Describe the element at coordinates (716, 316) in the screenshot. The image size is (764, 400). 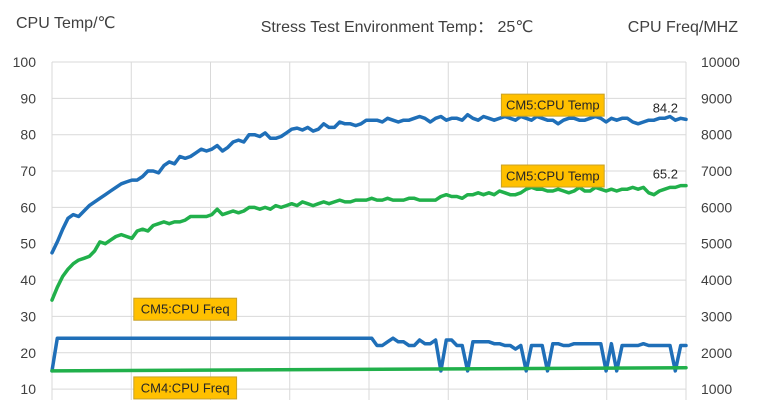
I see `y-right-tick-label: 3000` at that location.